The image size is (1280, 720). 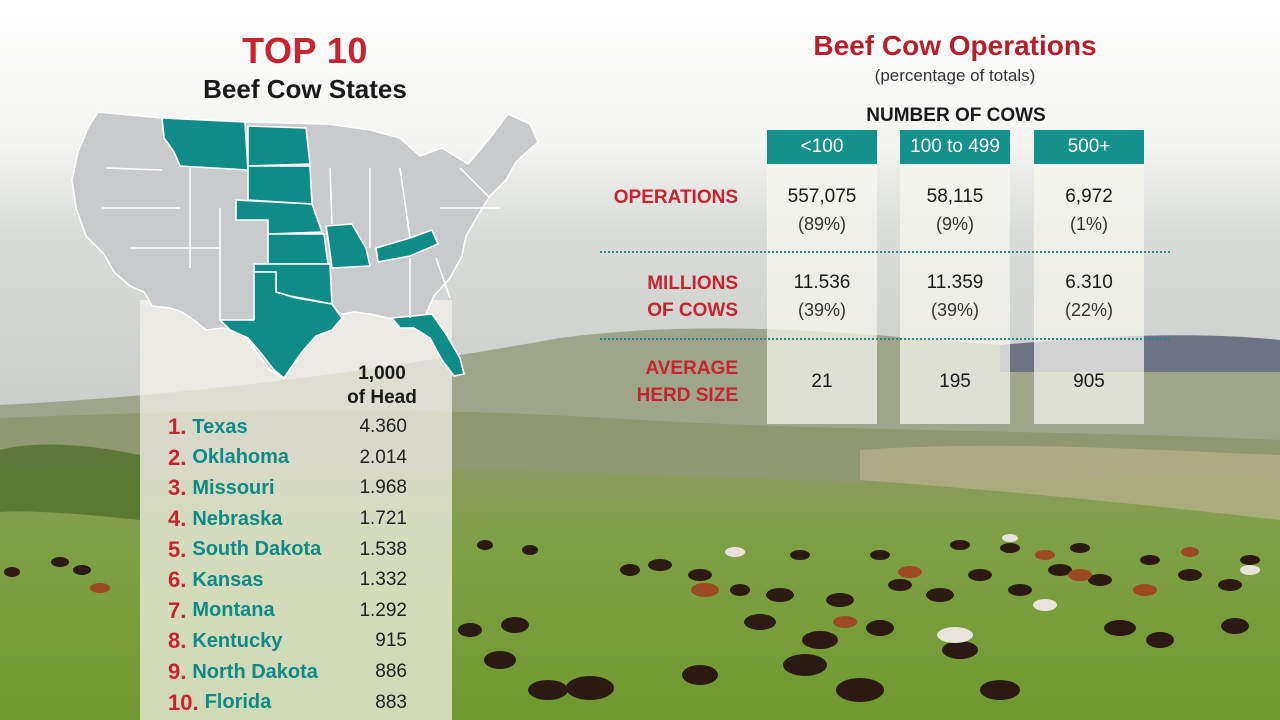 I want to click on rank-number: 5., so click(x=177, y=549).